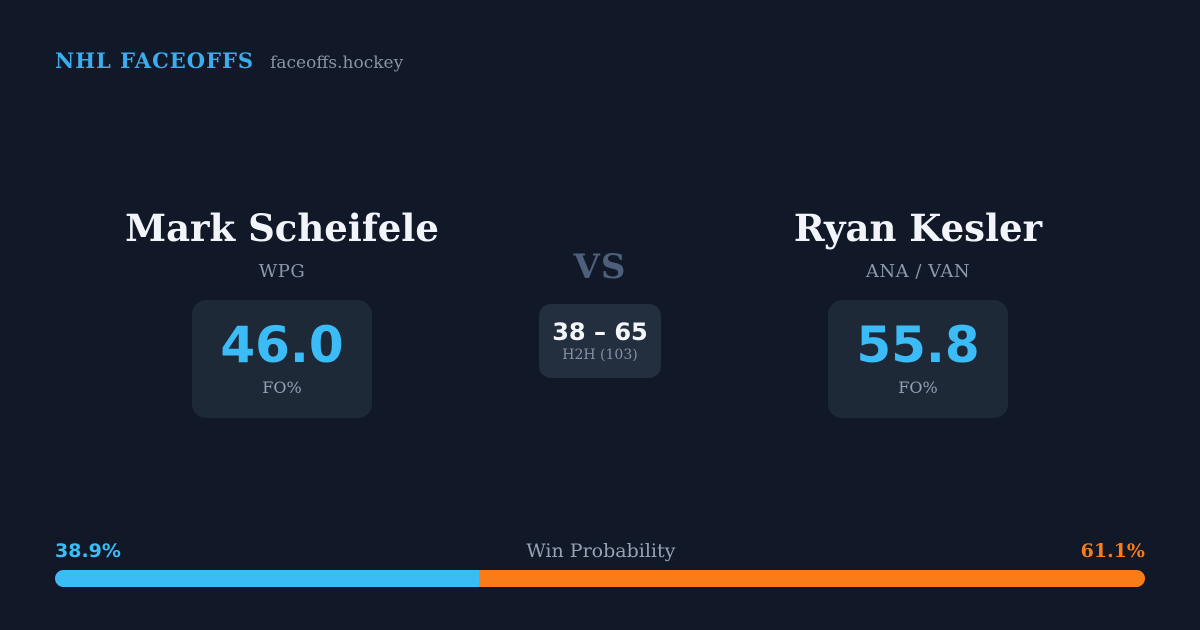 The width and height of the screenshot is (1200, 630). Describe the element at coordinates (918, 271) in the screenshot. I see `player-right-team: ANA / VAN` at that location.